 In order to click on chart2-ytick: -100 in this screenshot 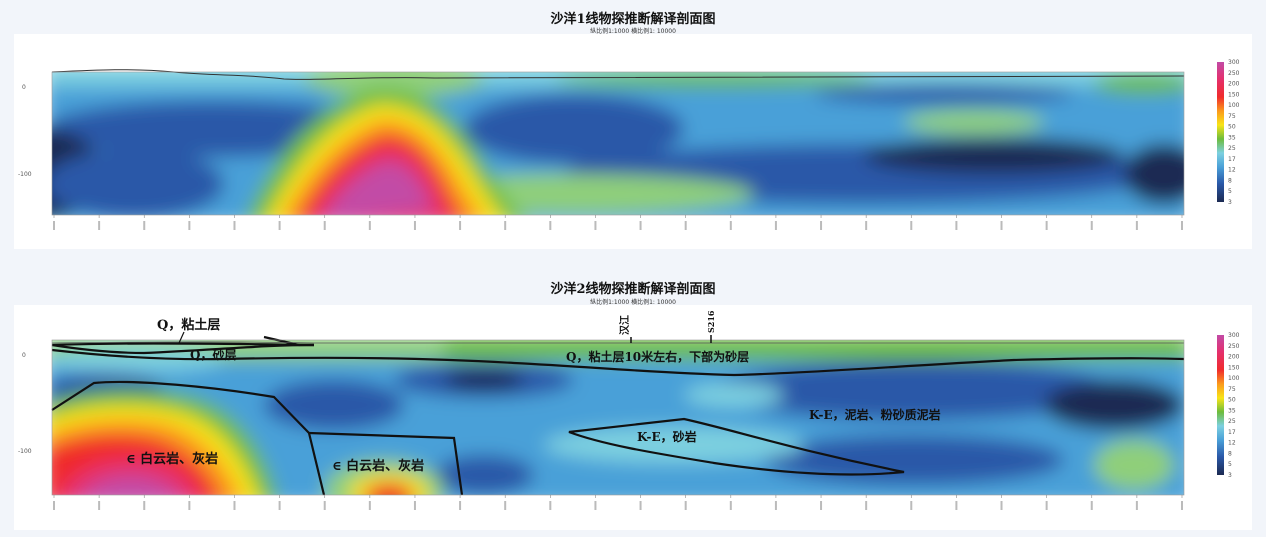, I will do `click(25, 451)`.